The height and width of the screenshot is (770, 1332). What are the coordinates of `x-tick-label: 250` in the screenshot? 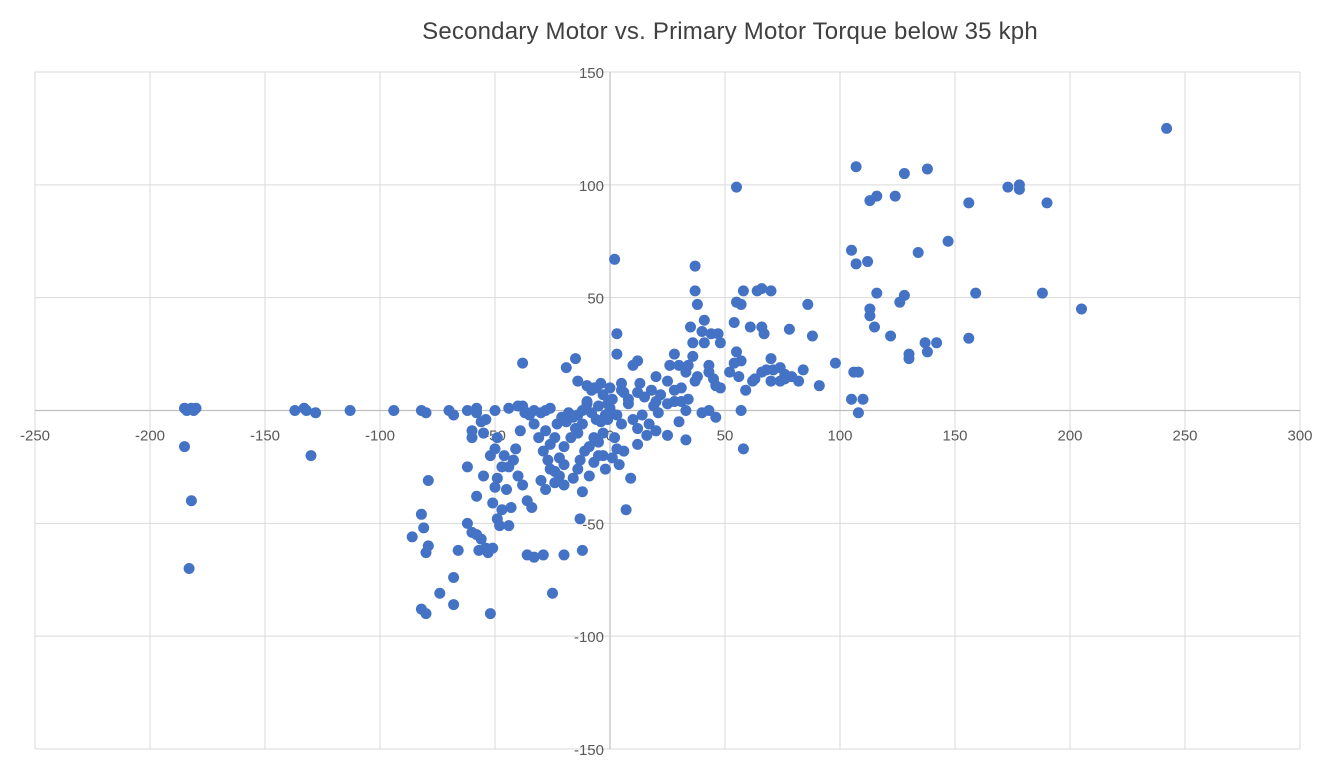 It's located at (1184, 436).